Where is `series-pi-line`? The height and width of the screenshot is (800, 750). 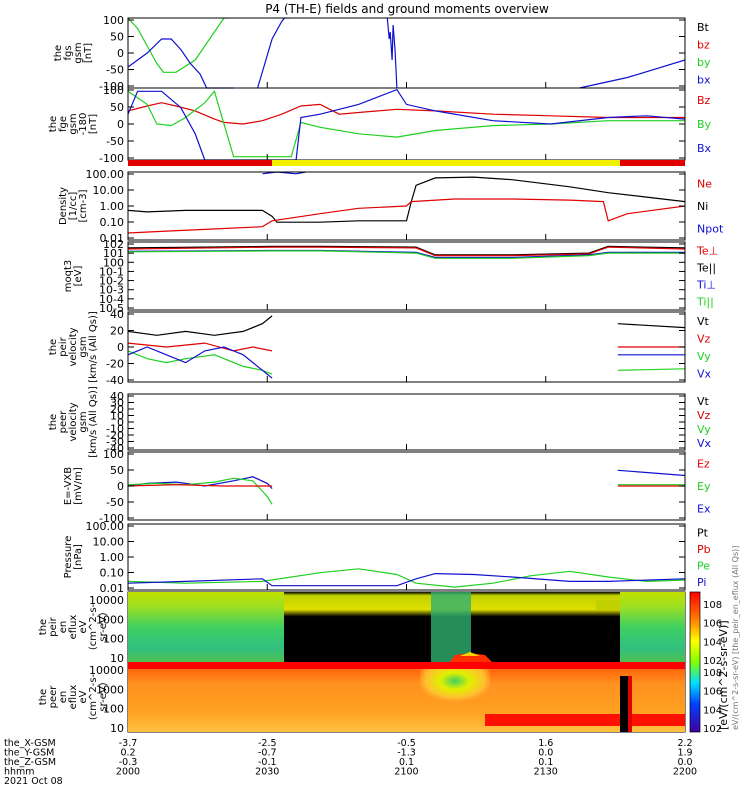 series-pi-line is located at coordinates (406, 579).